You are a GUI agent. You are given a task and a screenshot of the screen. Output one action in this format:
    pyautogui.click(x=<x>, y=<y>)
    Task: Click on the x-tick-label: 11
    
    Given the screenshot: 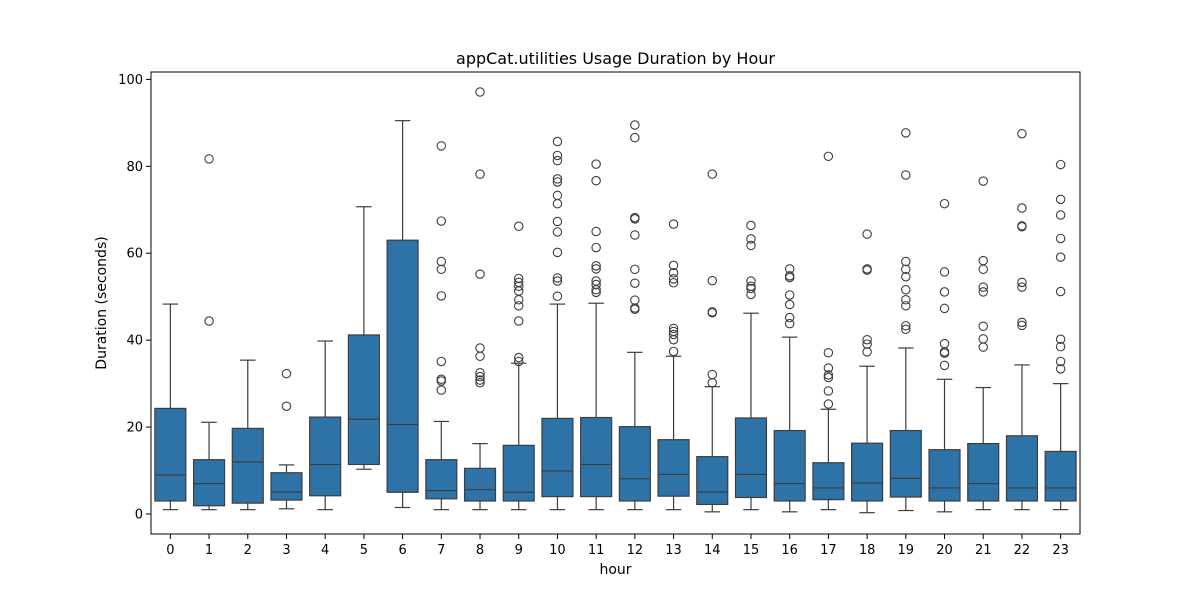 What is the action you would take?
    pyautogui.click(x=596, y=550)
    